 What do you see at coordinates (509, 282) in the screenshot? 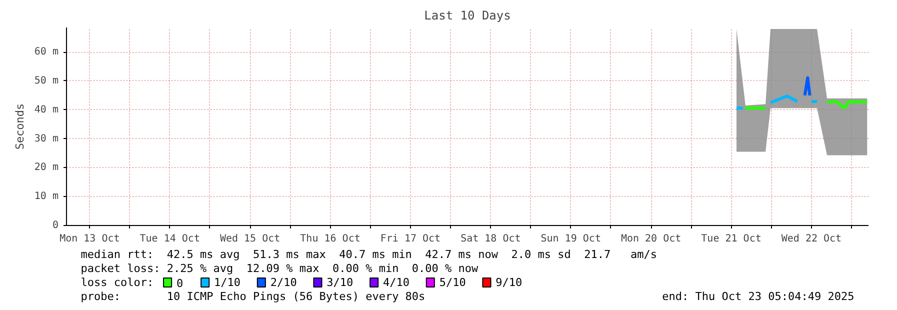
I see `legend-label: 9/10` at bounding box center [509, 282].